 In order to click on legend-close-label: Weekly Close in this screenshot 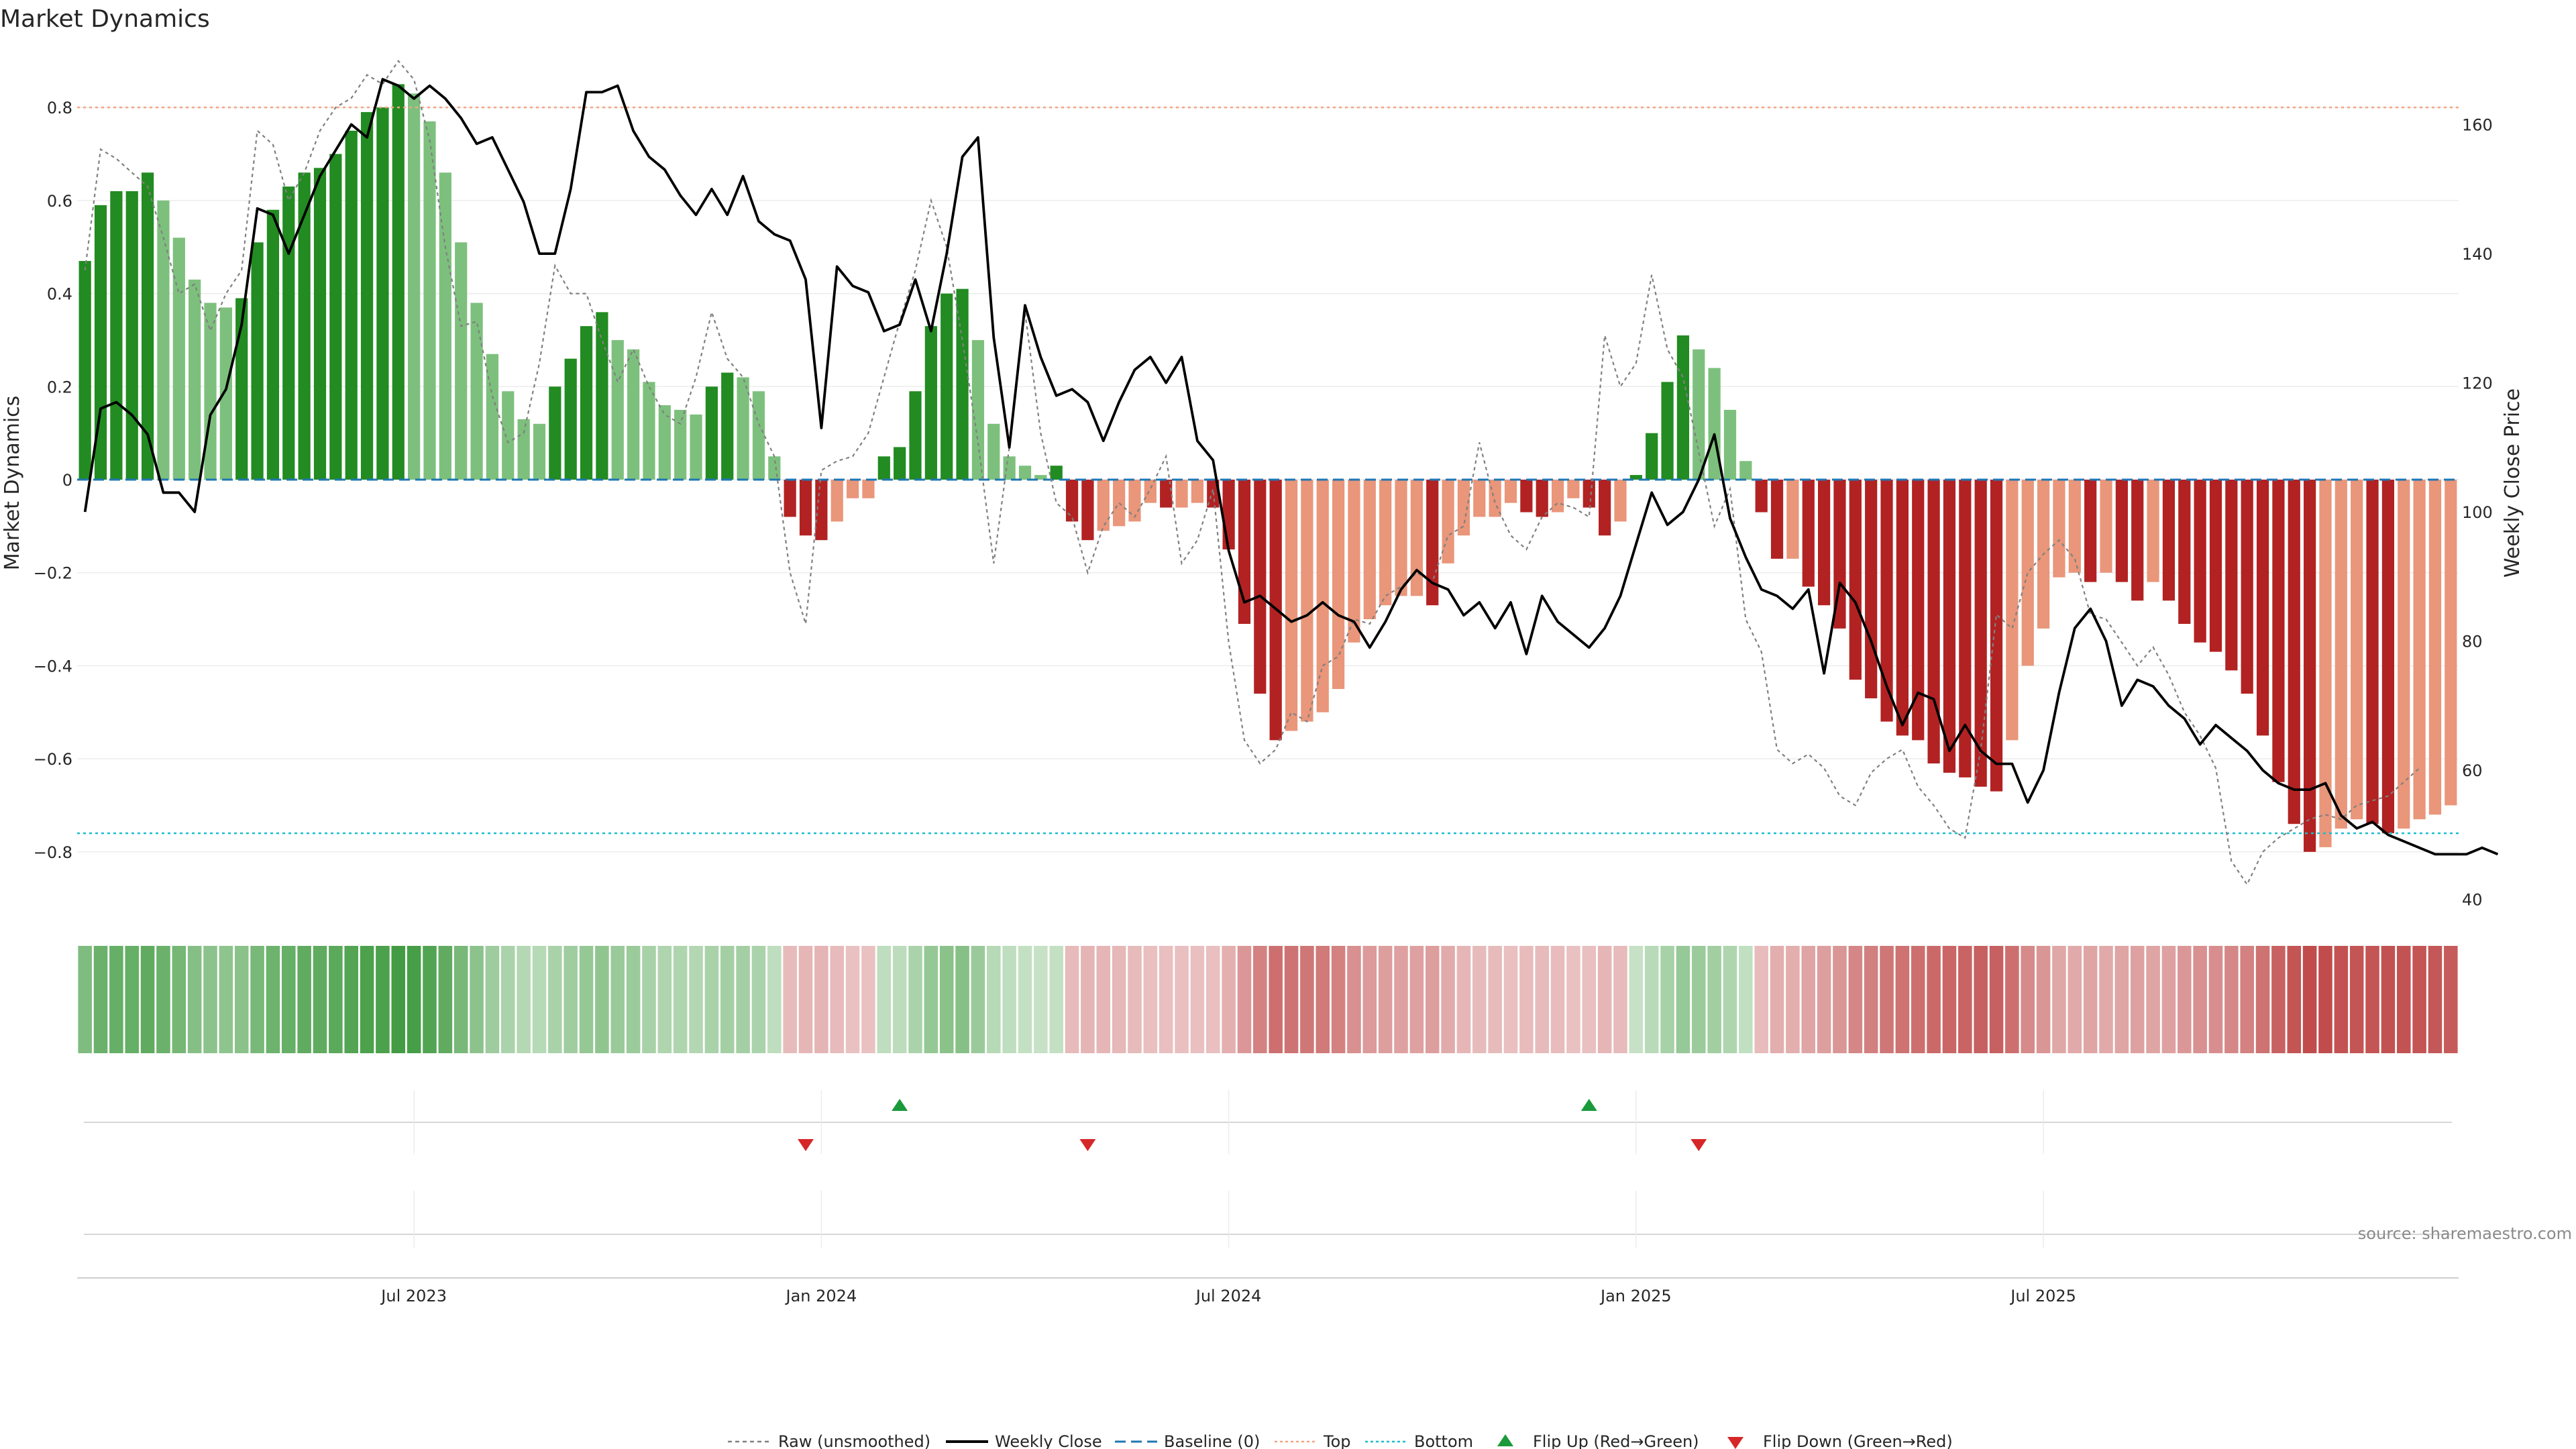, I will do `click(1048, 1440)`.